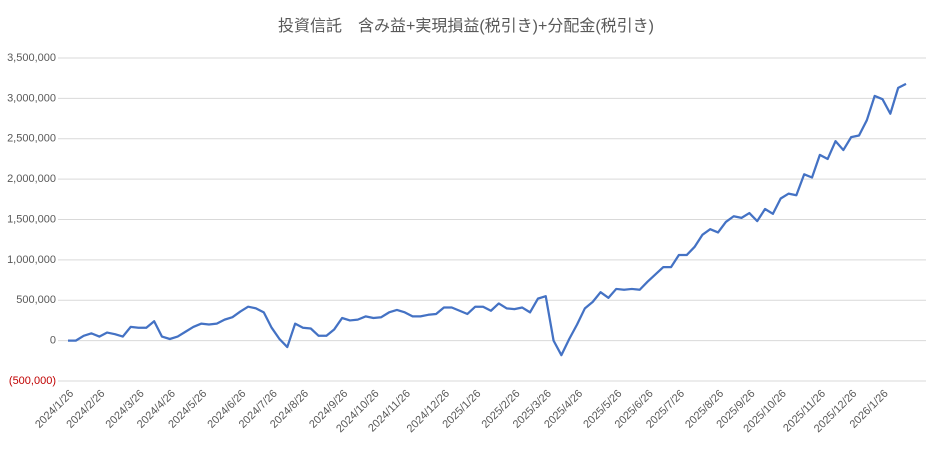 The image size is (932, 450). What do you see at coordinates (31, 260) in the screenshot?
I see `y-tick-label: 1,000,000` at bounding box center [31, 260].